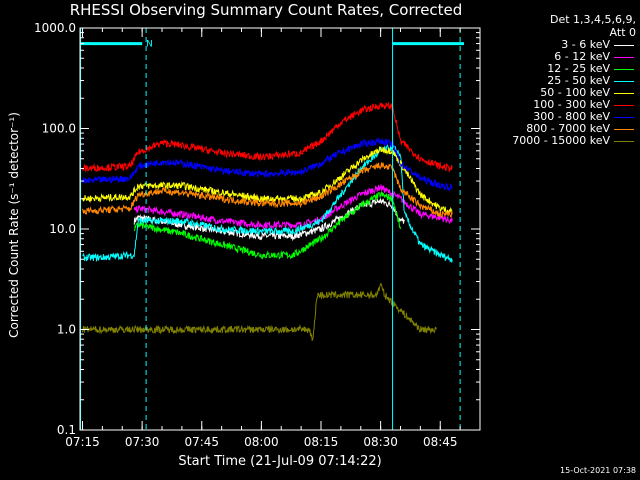  I want to click on legend-label: 25 - 50 keV, so click(578, 80).